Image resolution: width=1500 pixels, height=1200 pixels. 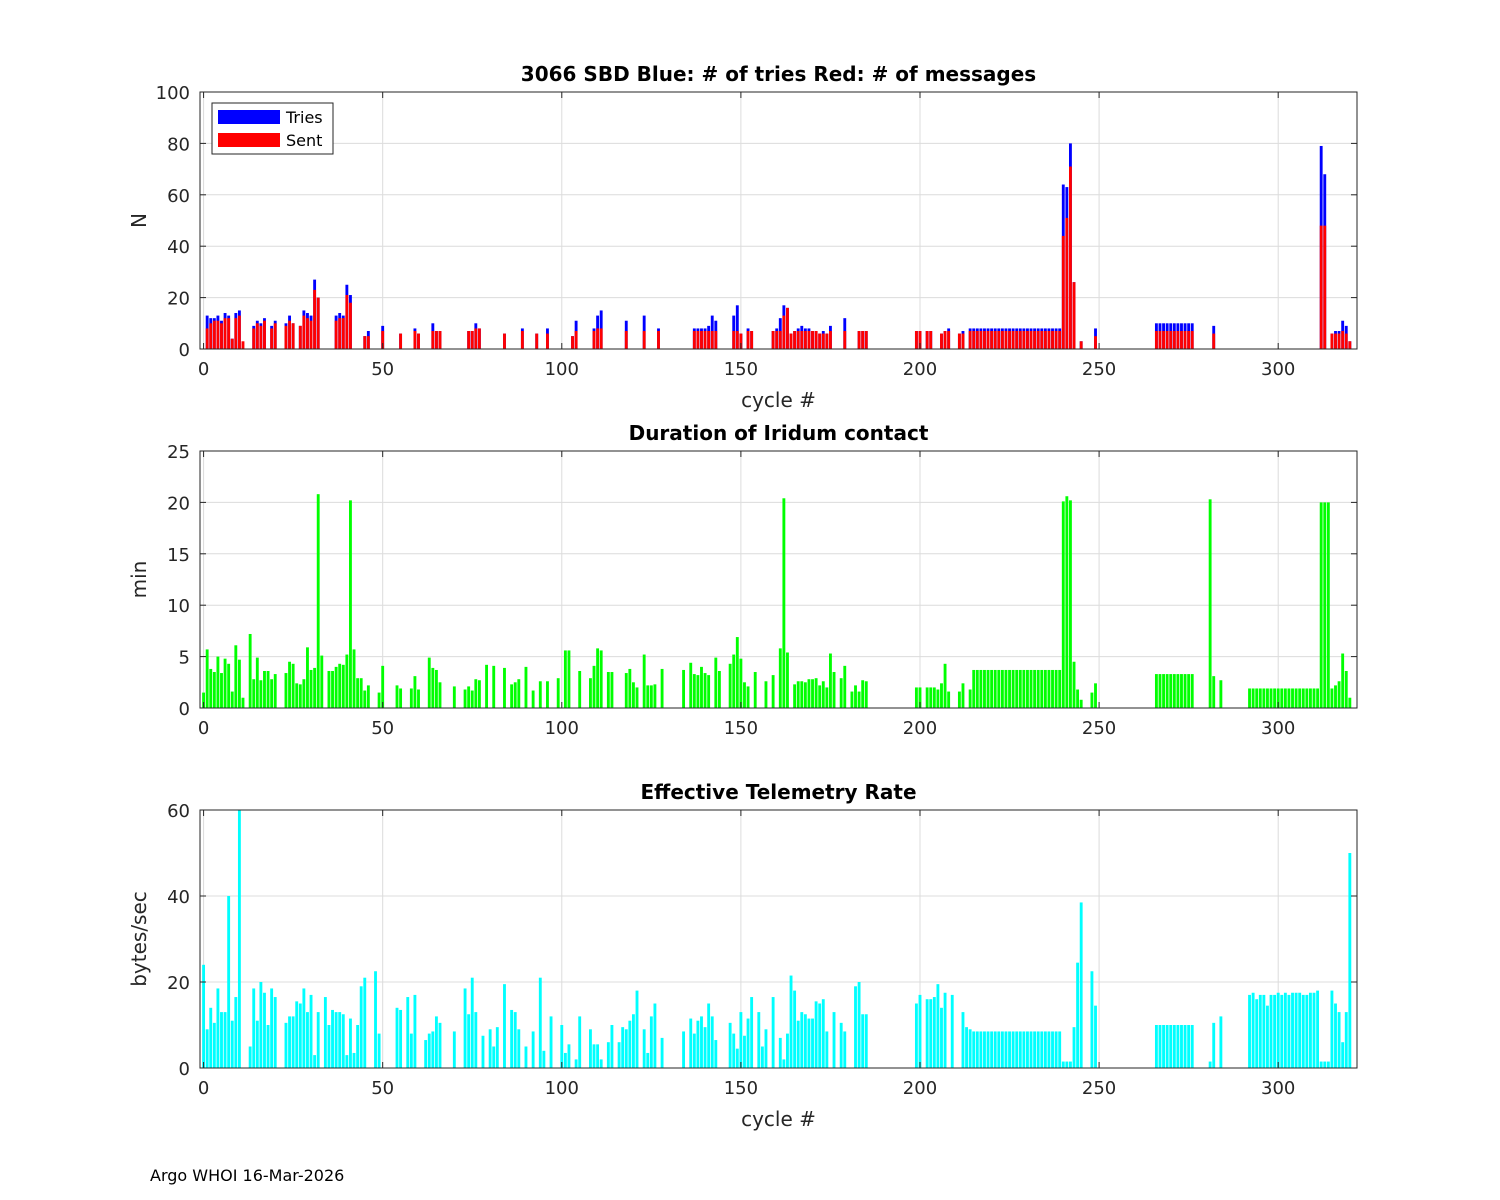 I want to click on x-tick-label: 300, so click(x=1278, y=728).